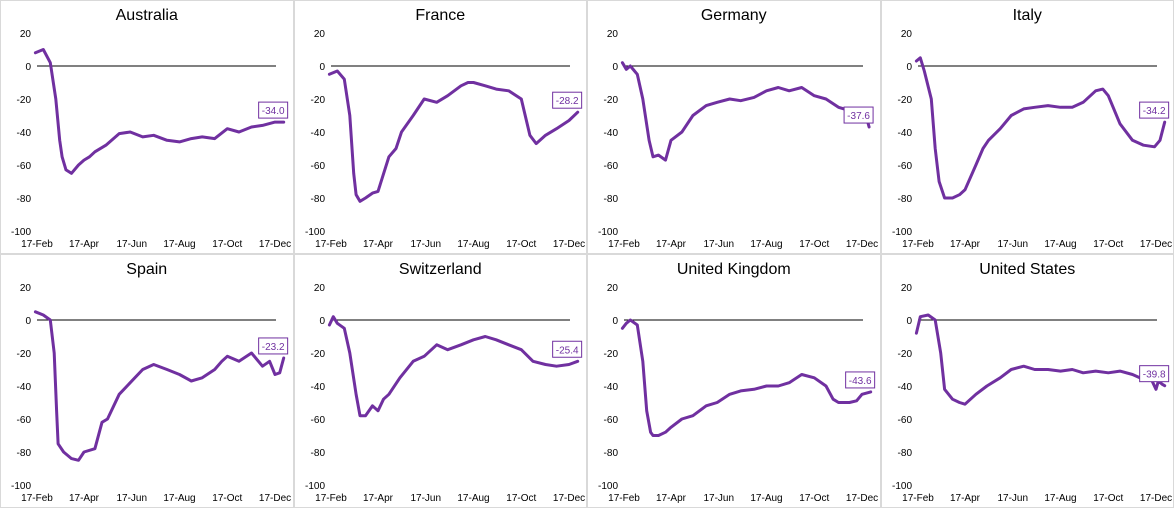 The width and height of the screenshot is (1174, 509). What do you see at coordinates (273, 347) in the screenshot?
I see `data-label: -23.2` at bounding box center [273, 347].